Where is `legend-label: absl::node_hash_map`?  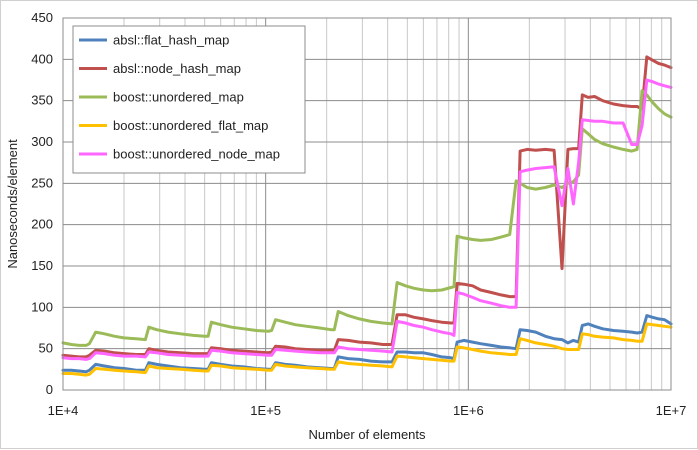 legend-label: absl::node_hash_map is located at coordinates (177, 68).